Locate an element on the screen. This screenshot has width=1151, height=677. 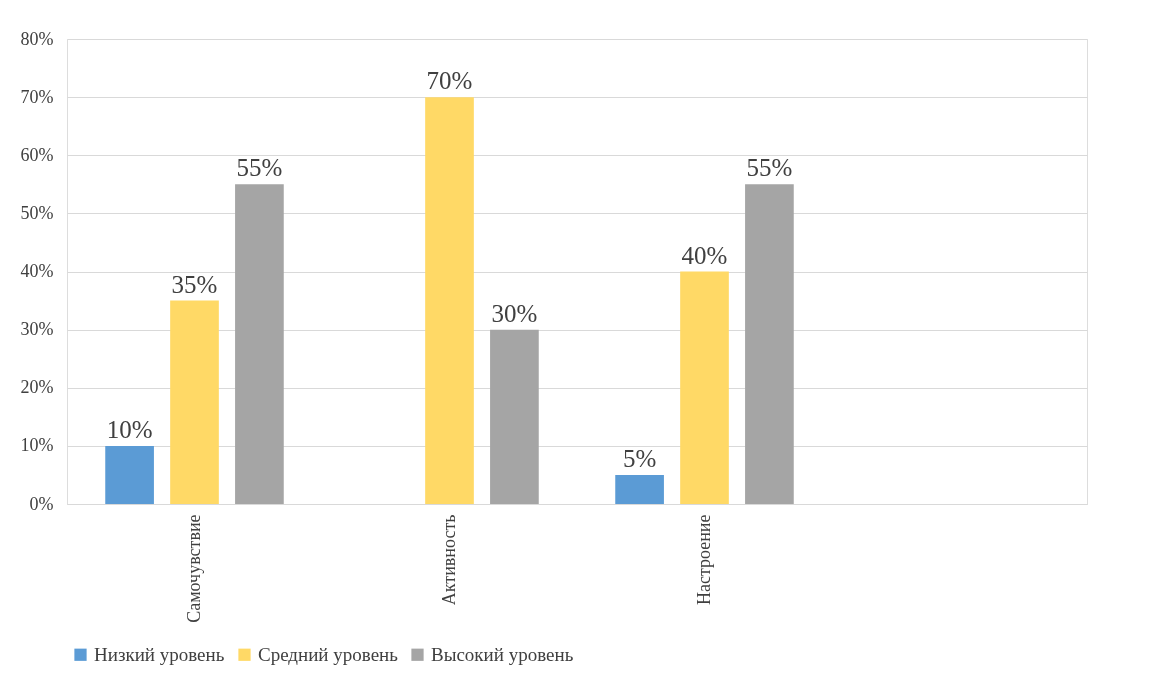
data-label: 5% is located at coordinates (639, 458).